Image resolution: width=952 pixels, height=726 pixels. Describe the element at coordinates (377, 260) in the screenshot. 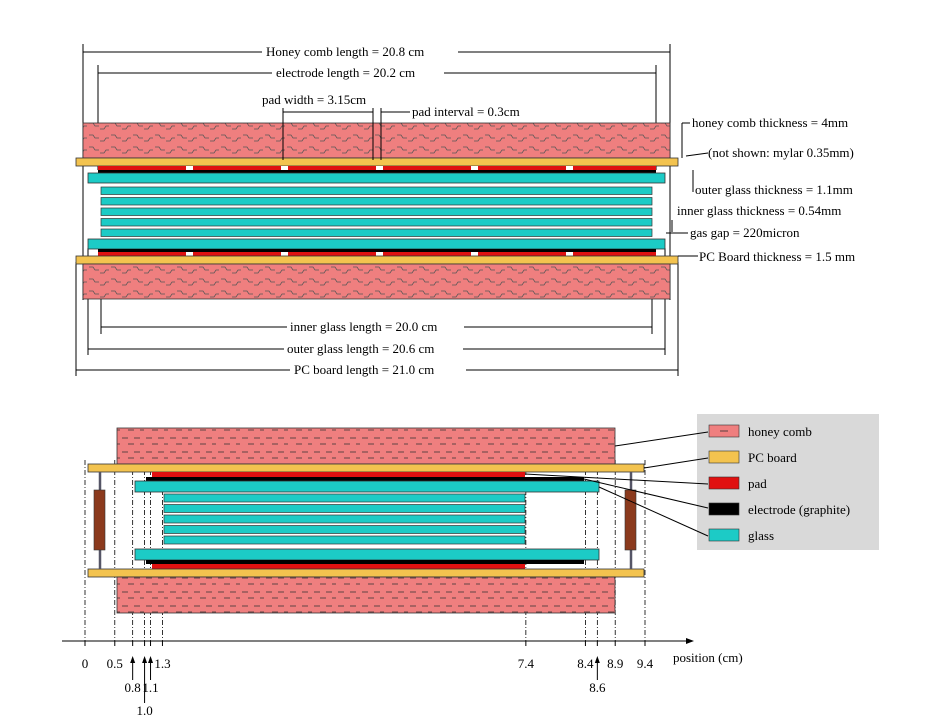

I see `top-pcboard-lower` at that location.